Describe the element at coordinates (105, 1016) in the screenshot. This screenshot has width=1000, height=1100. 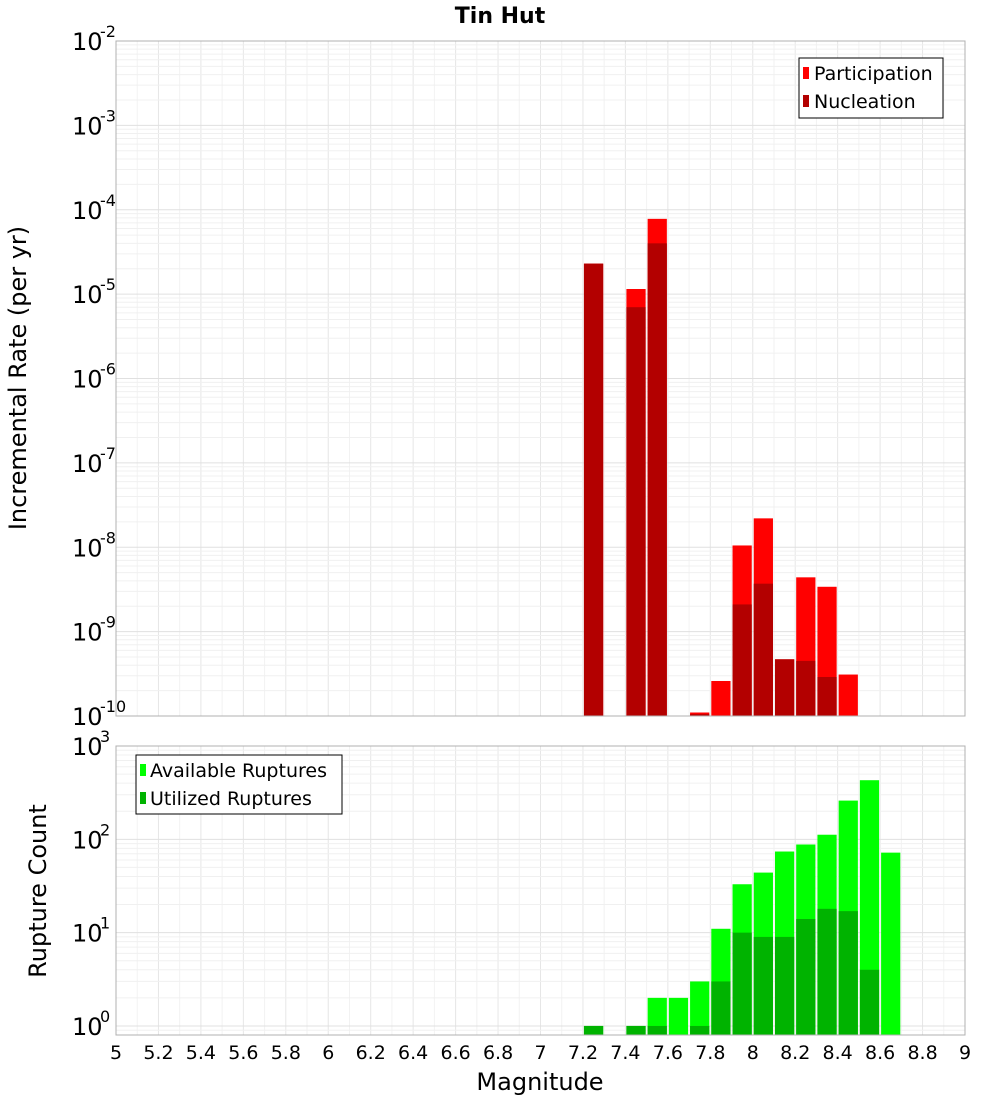
I see `y-tick-exponent: 0` at that location.